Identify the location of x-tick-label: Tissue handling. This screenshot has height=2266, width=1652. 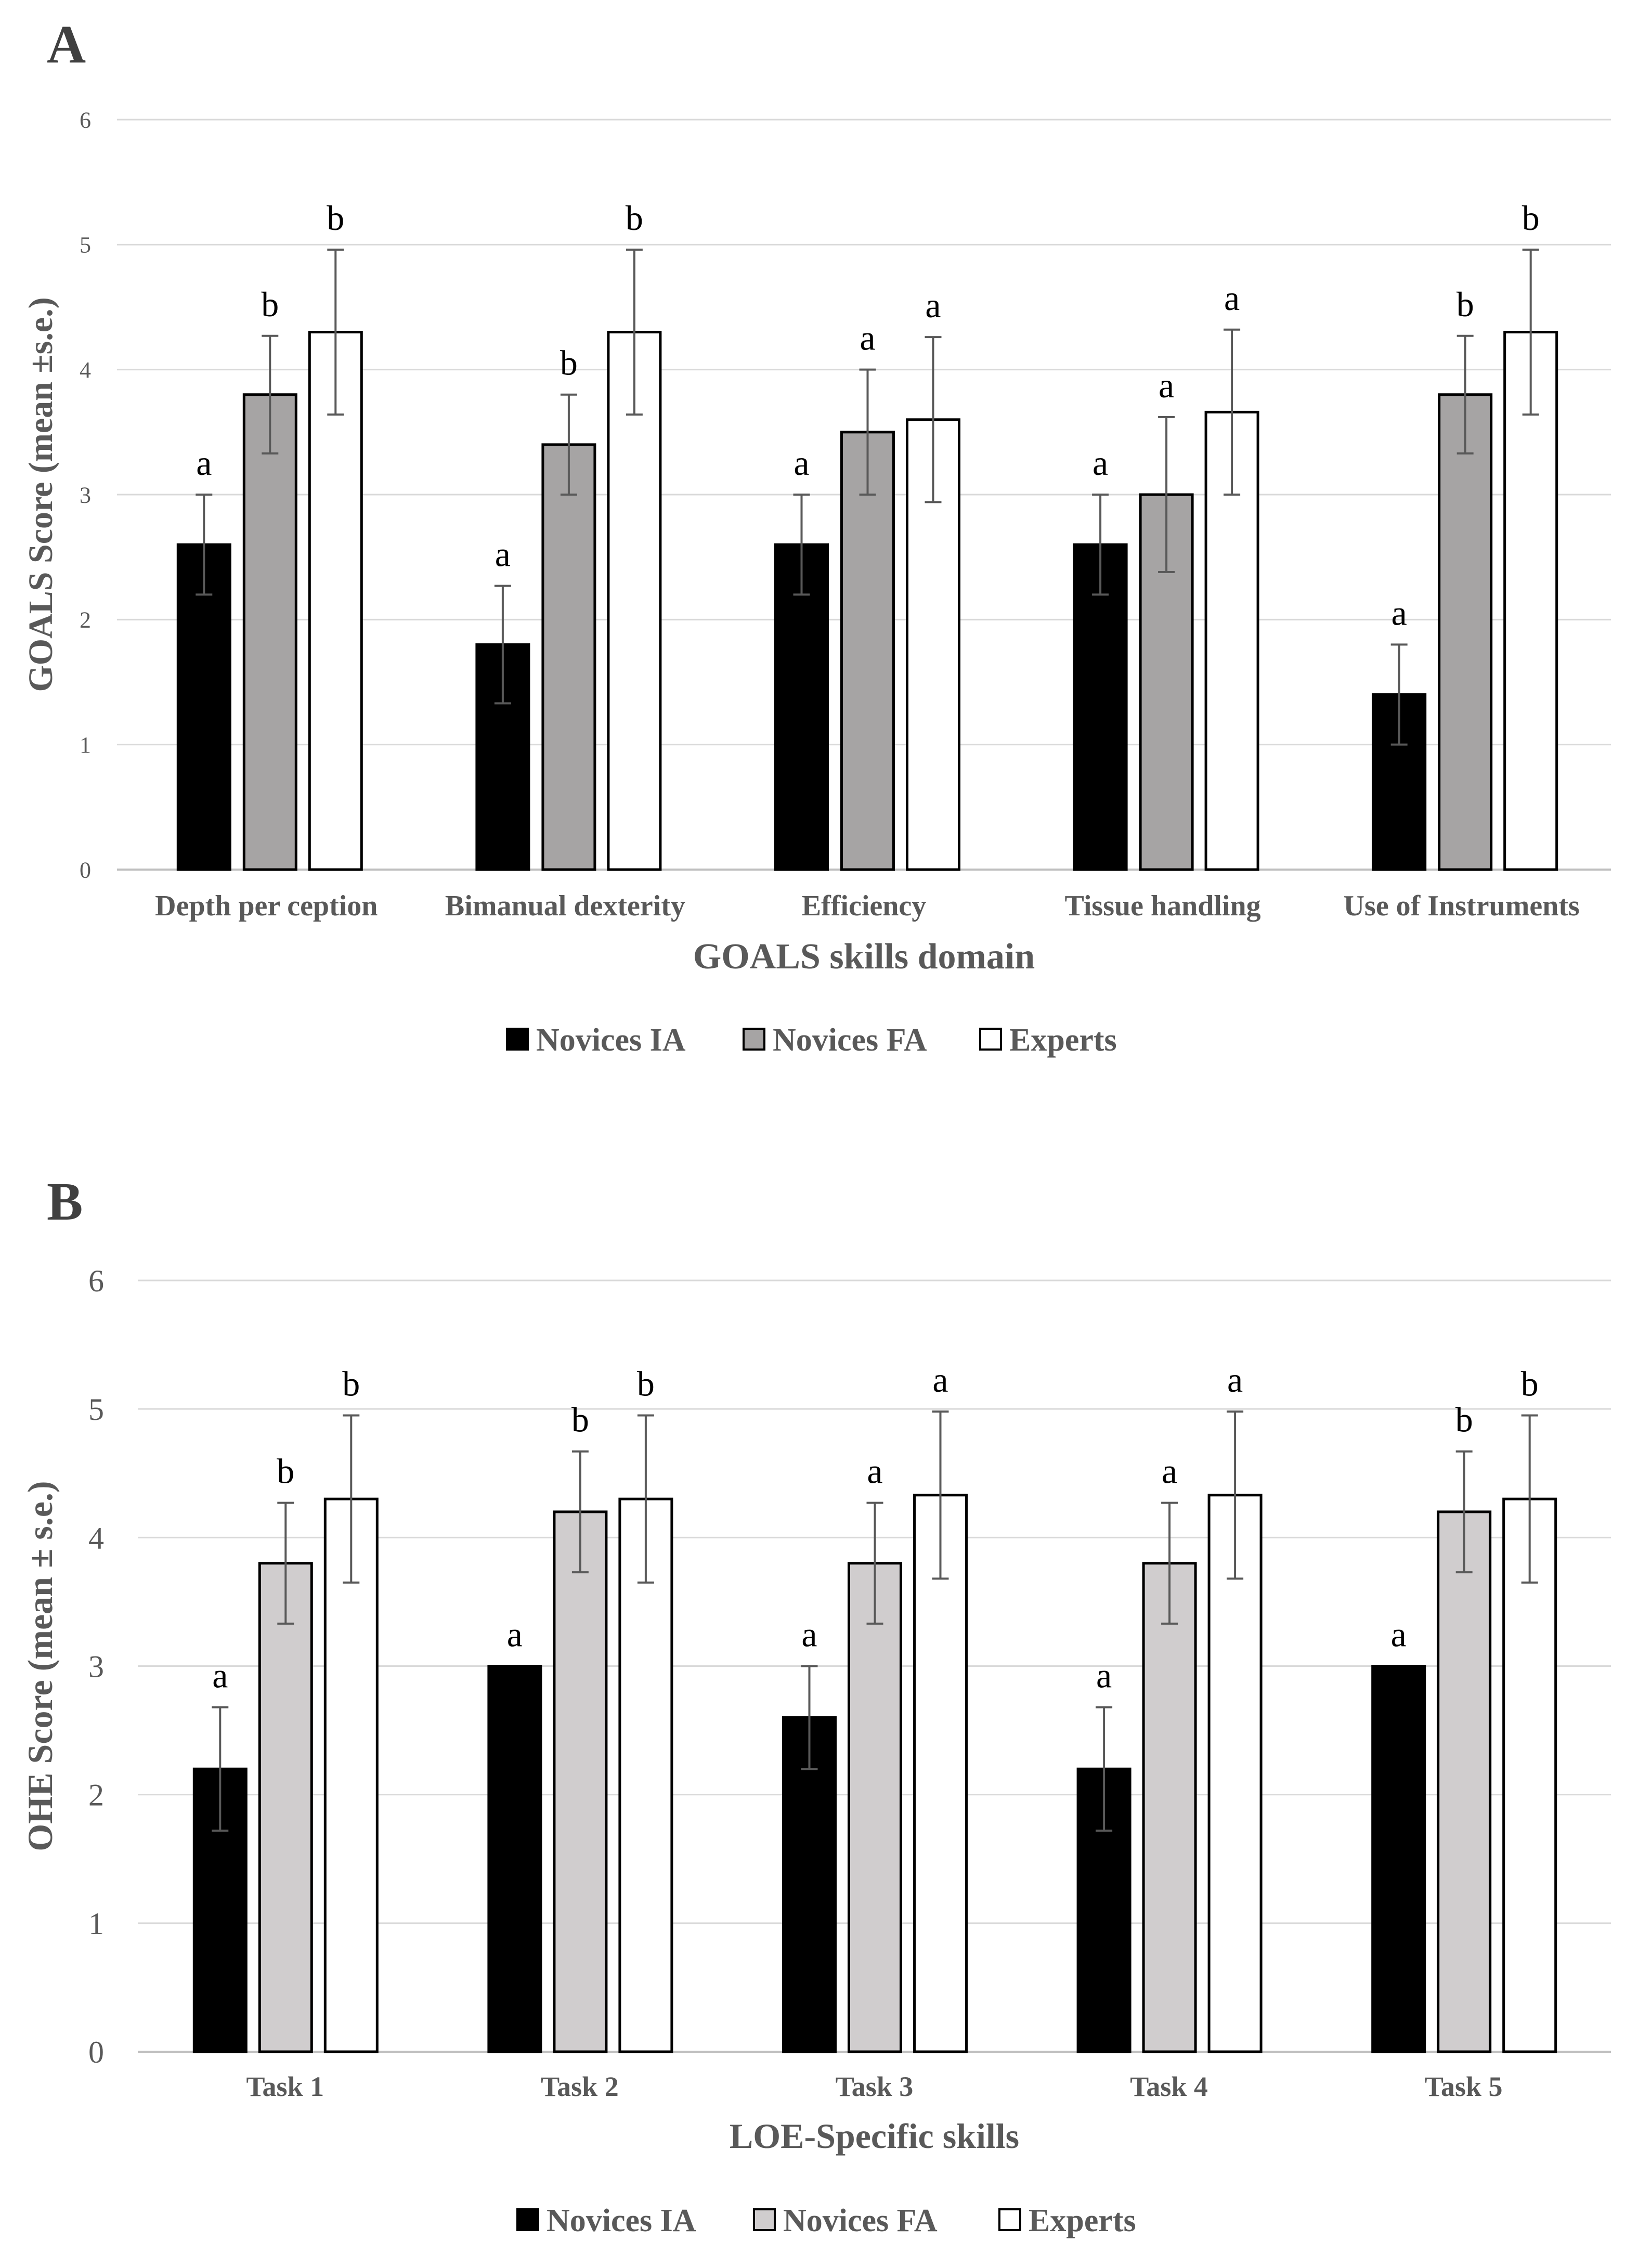
(1163, 906).